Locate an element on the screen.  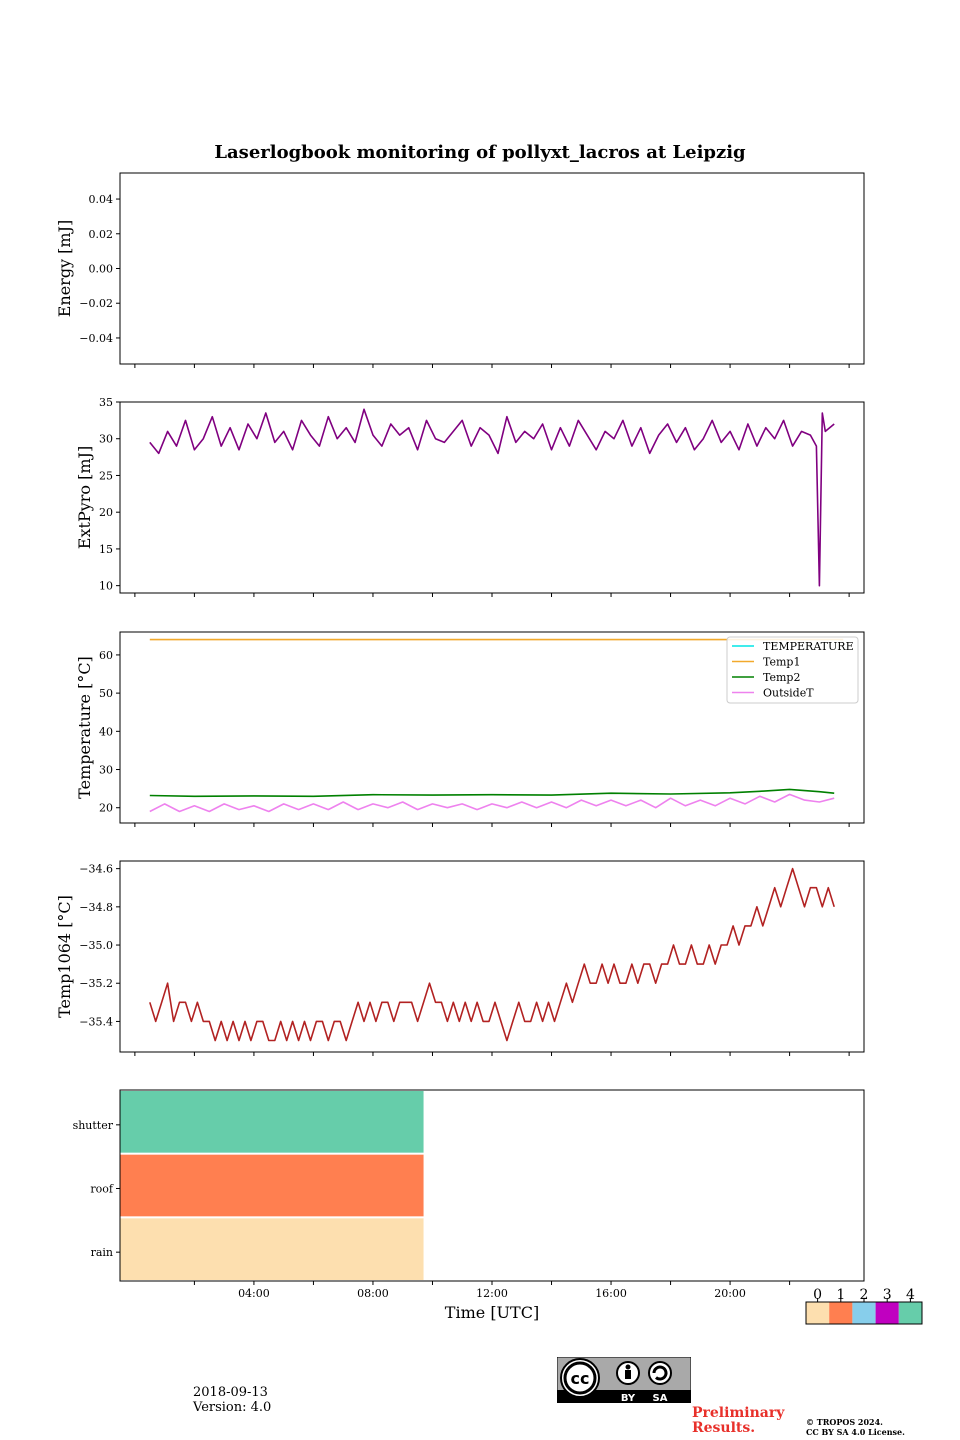
colorbar-tick-label: 3 is located at coordinates (887, 1295).